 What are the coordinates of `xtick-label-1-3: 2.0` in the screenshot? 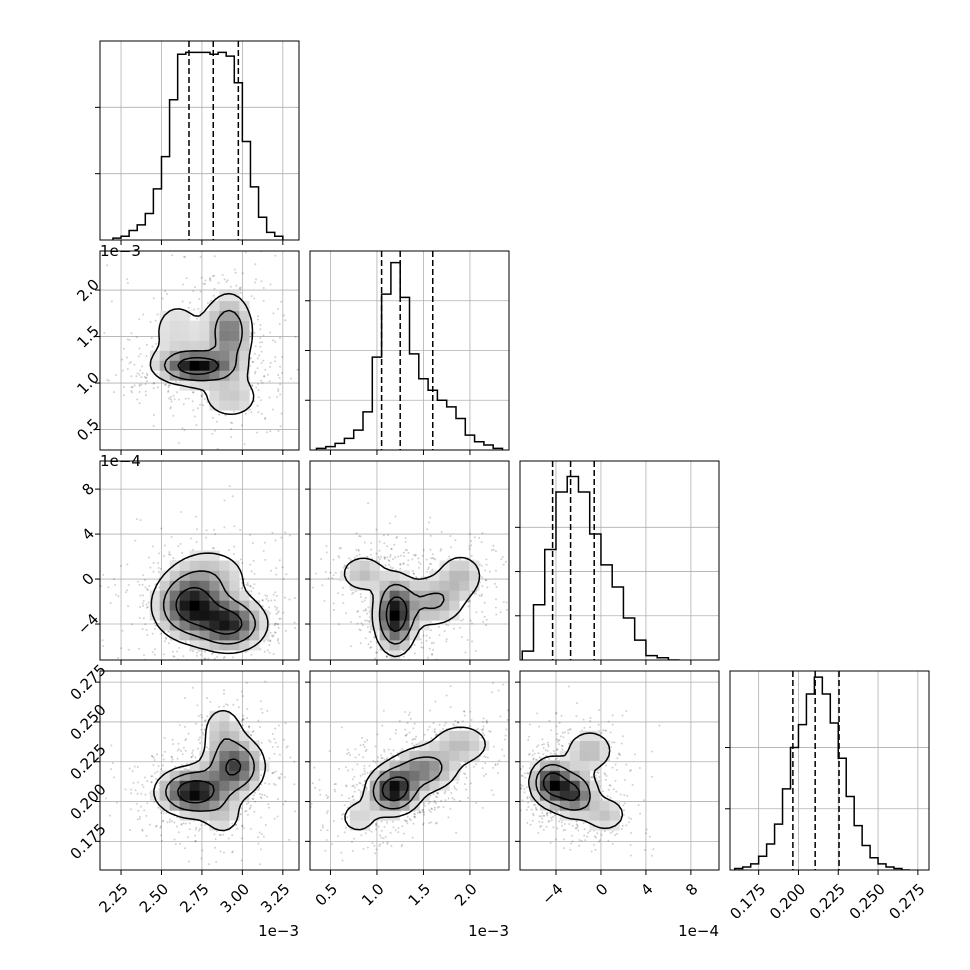 It's located at (466, 895).